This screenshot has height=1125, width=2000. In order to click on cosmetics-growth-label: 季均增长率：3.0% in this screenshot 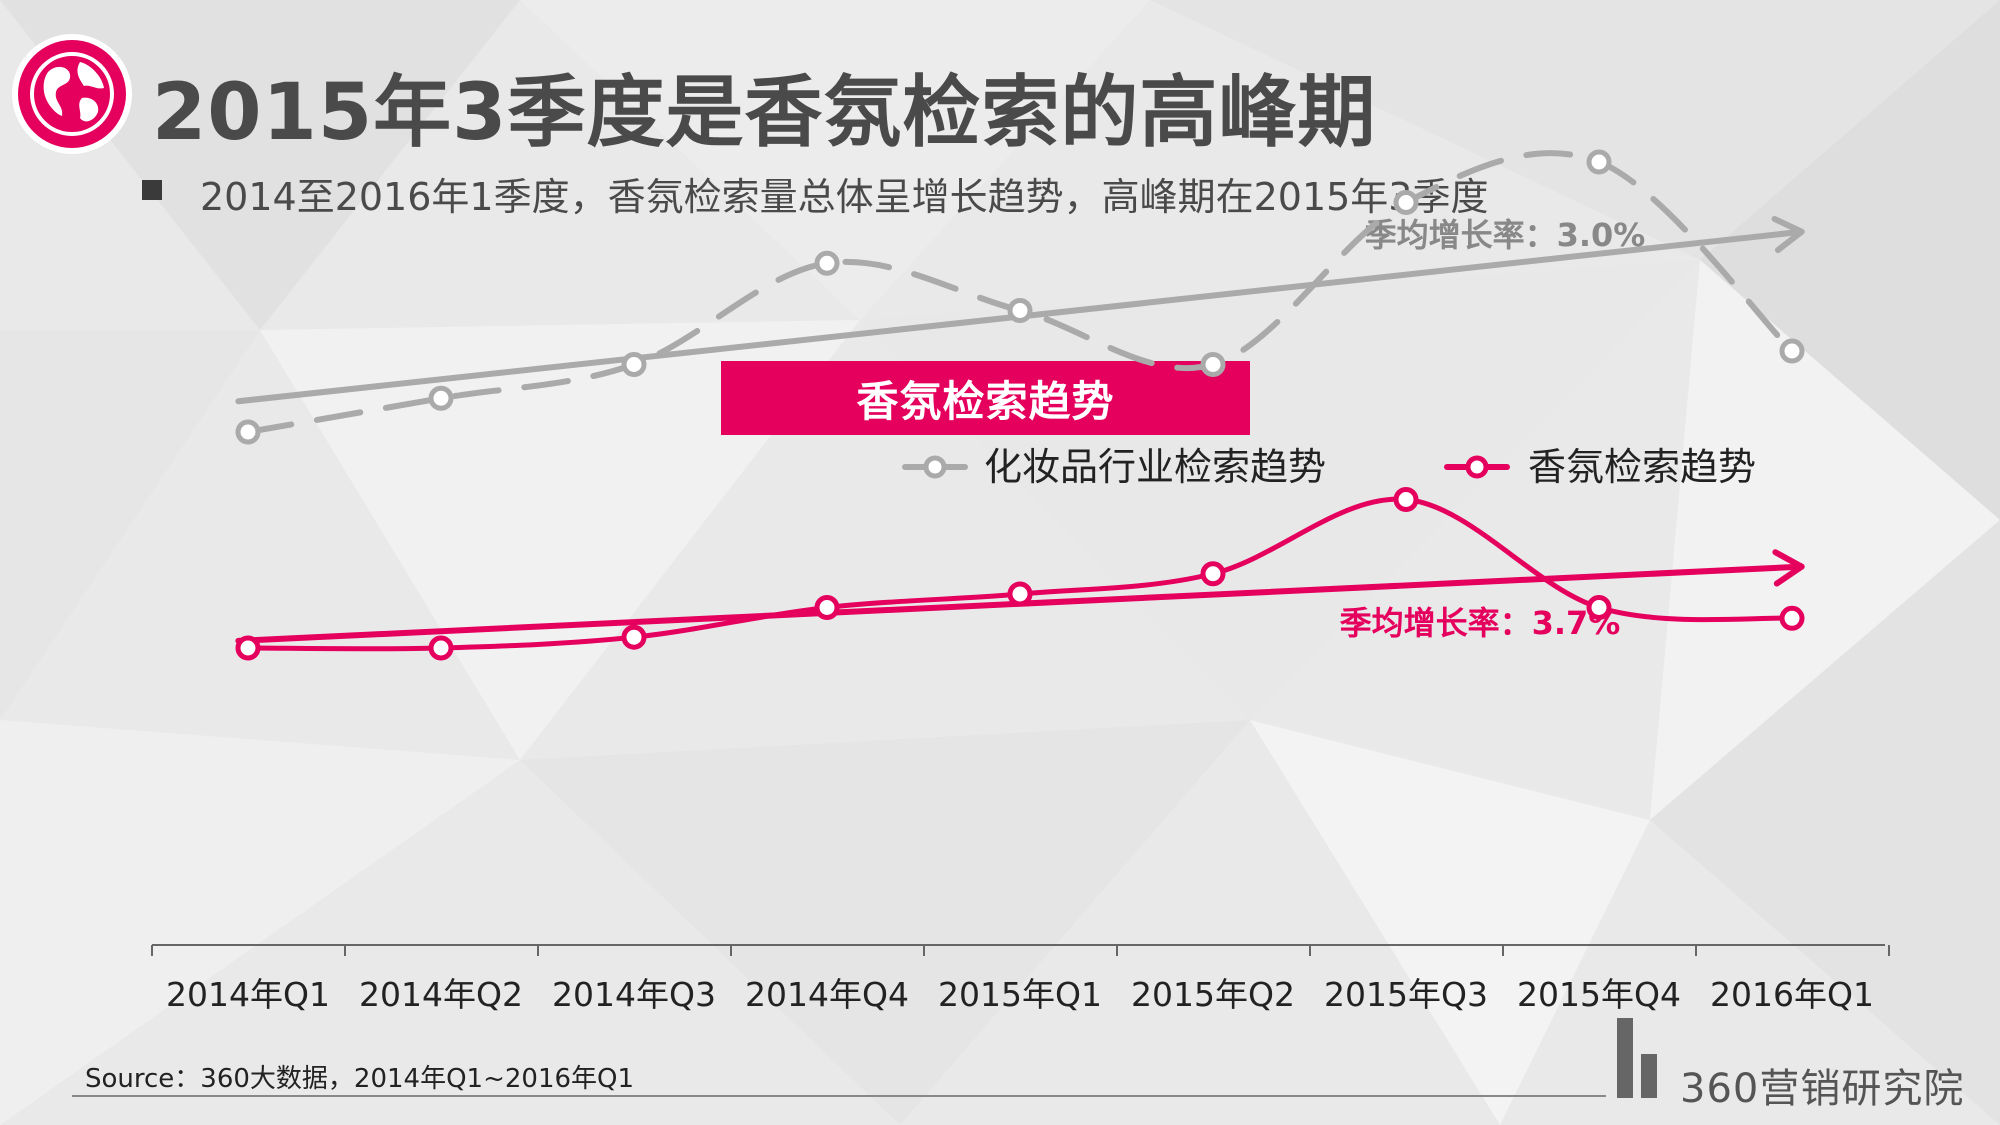, I will do `click(1505, 235)`.